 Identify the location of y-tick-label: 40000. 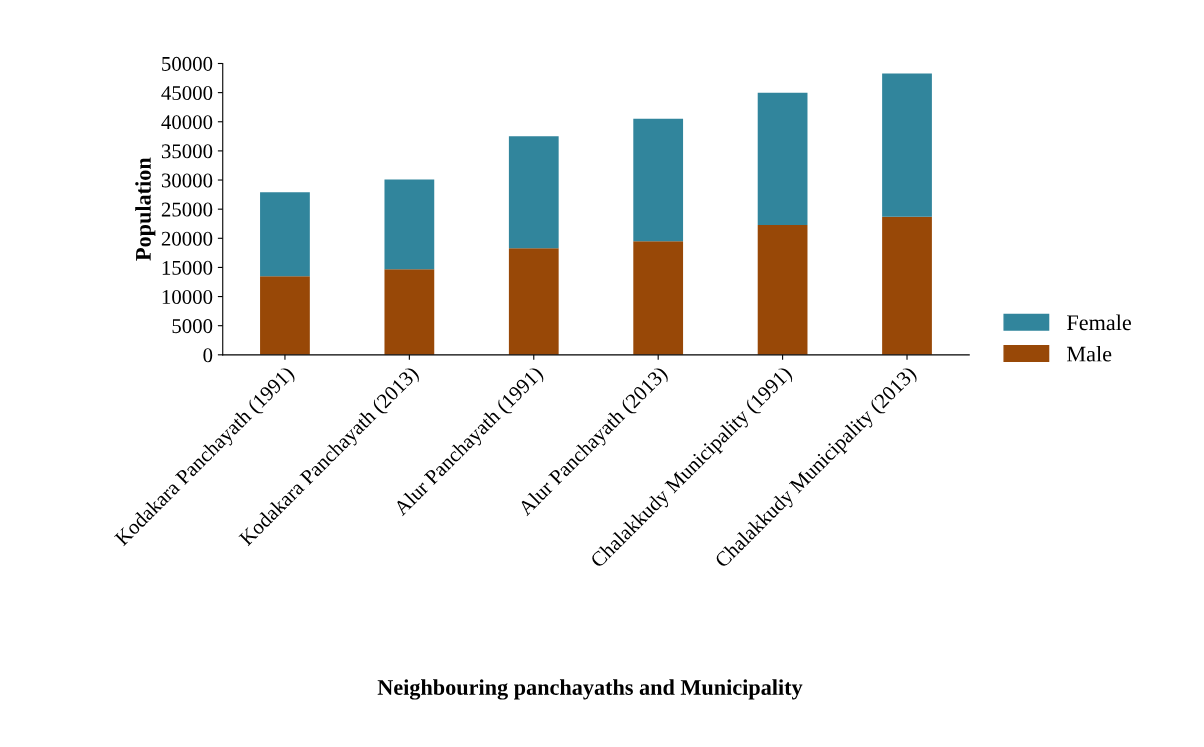
(187, 122).